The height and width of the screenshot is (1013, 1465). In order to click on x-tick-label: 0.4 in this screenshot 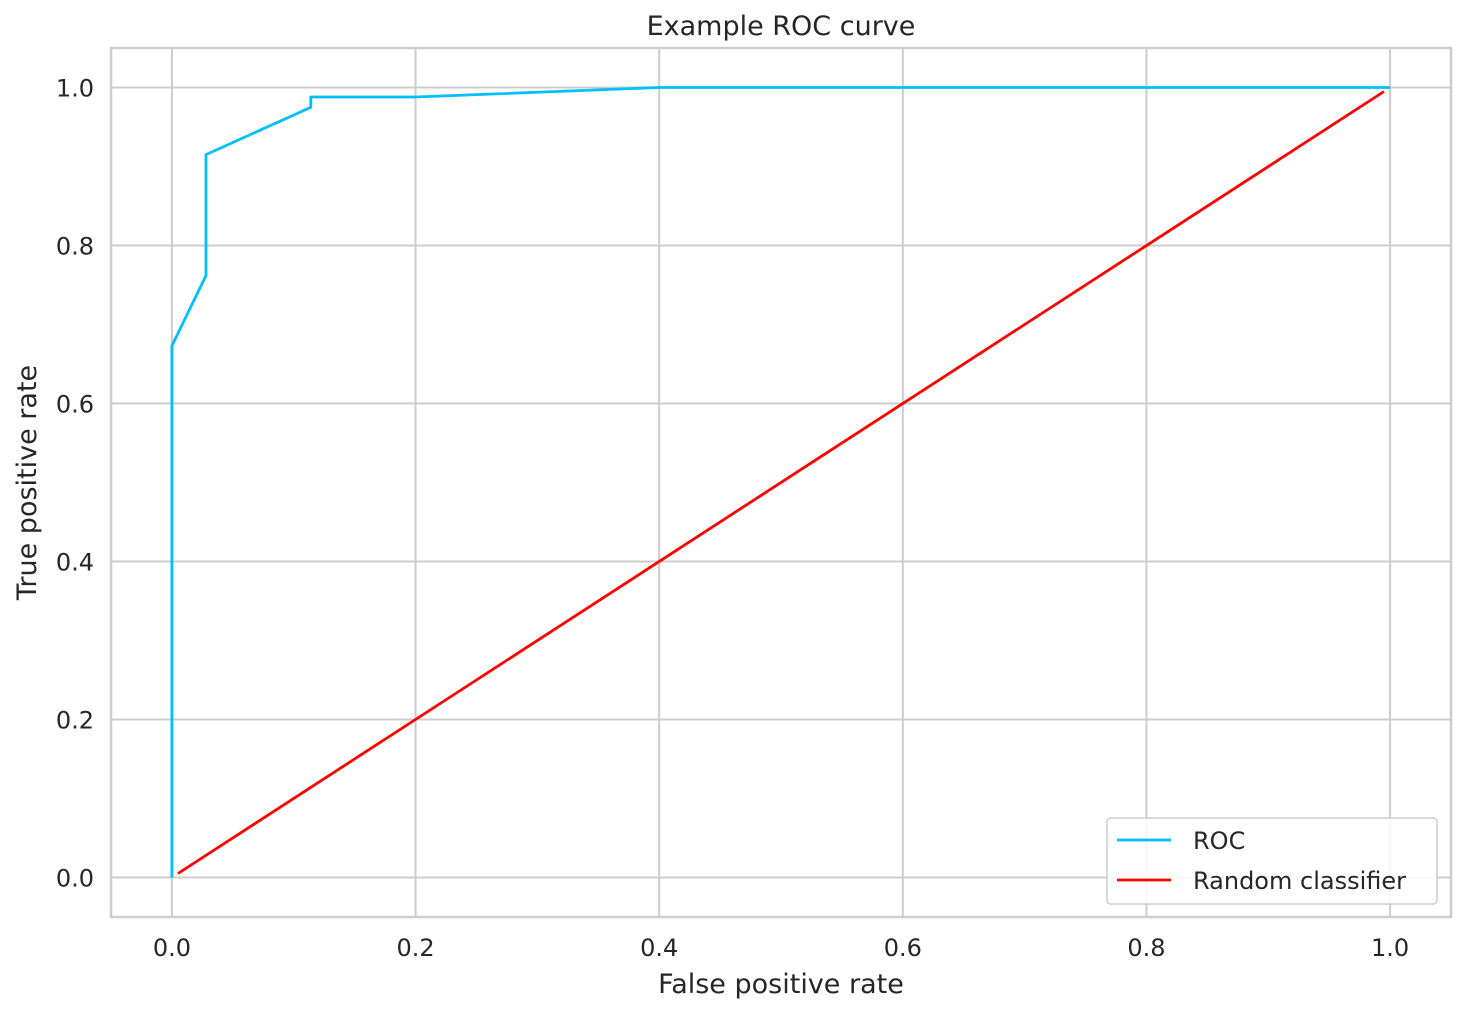, I will do `click(659, 948)`.